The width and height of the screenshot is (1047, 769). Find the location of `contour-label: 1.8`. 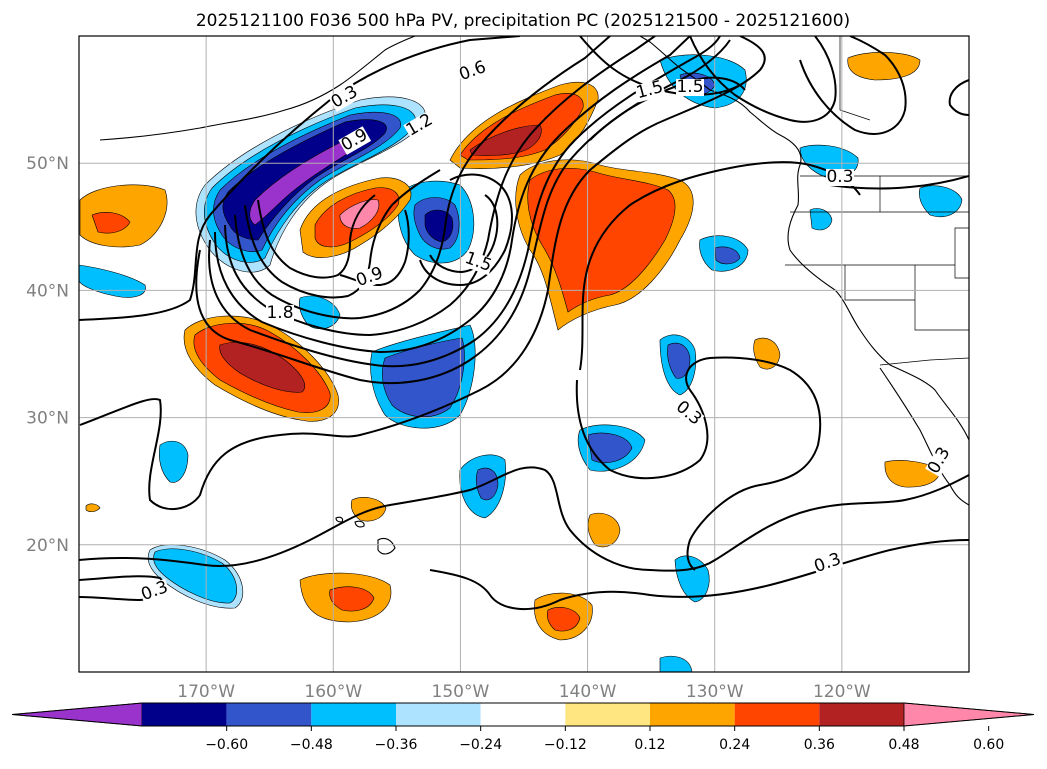

contour-label: 1.8 is located at coordinates (279, 313).